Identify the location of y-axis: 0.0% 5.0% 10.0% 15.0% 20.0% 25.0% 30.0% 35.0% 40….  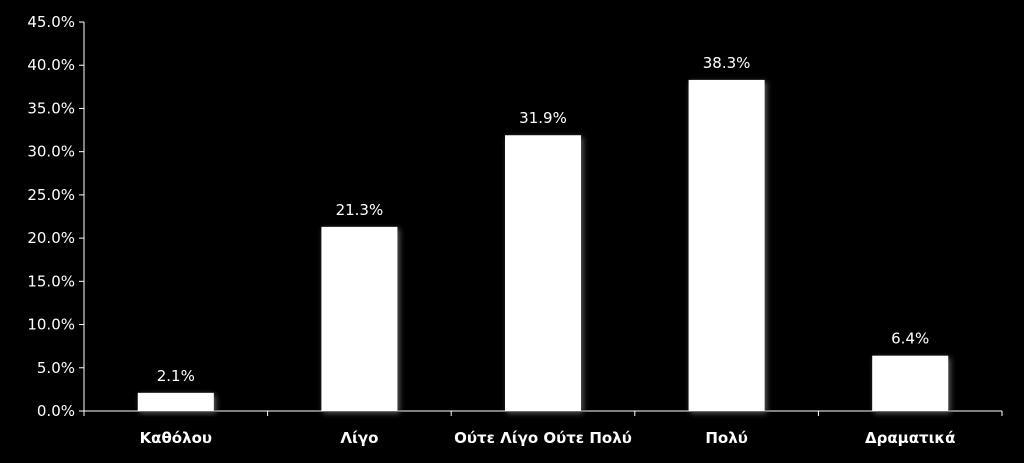
(56, 216).